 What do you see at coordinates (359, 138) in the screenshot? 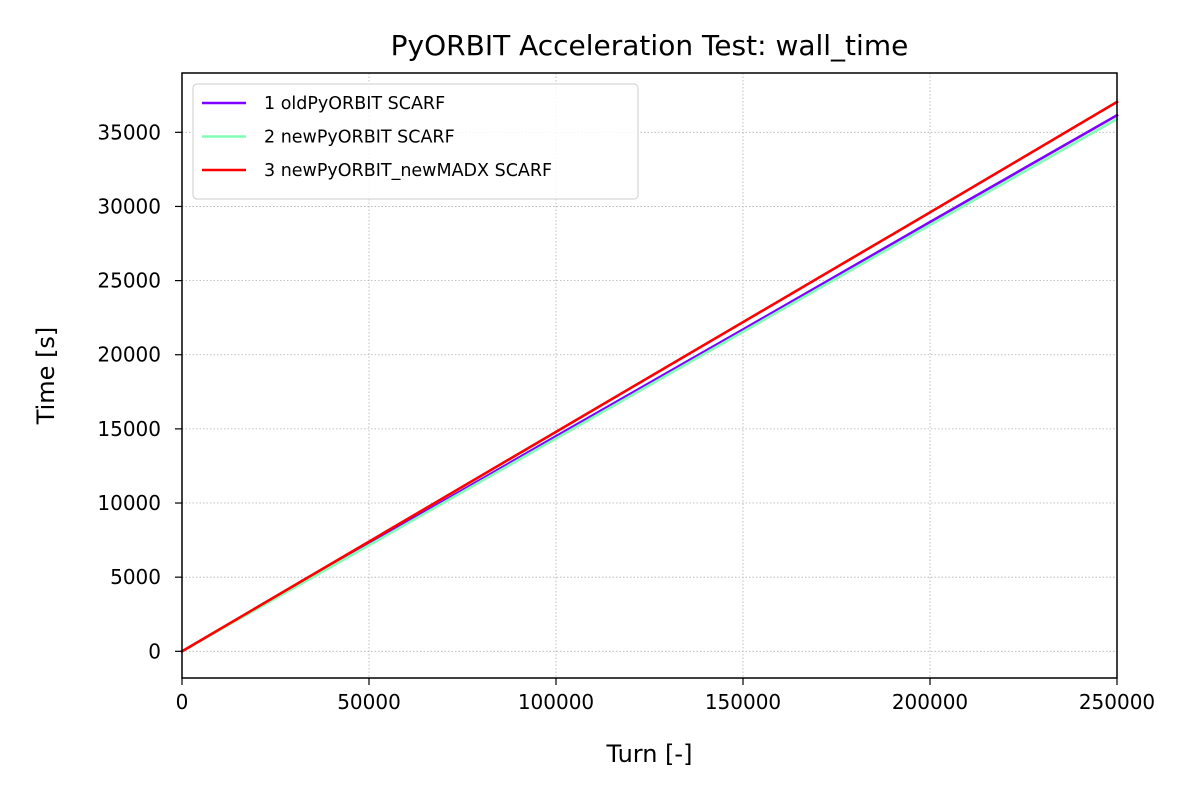
I see `legend-label: 2 newPyORBIT SCARF` at bounding box center [359, 138].